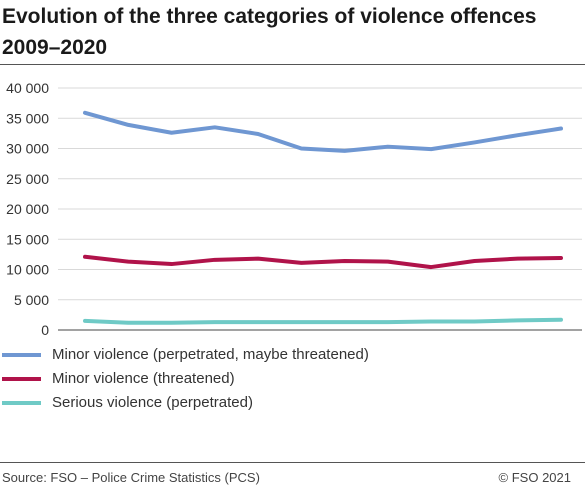  I want to click on title-divider, so click(292, 64).